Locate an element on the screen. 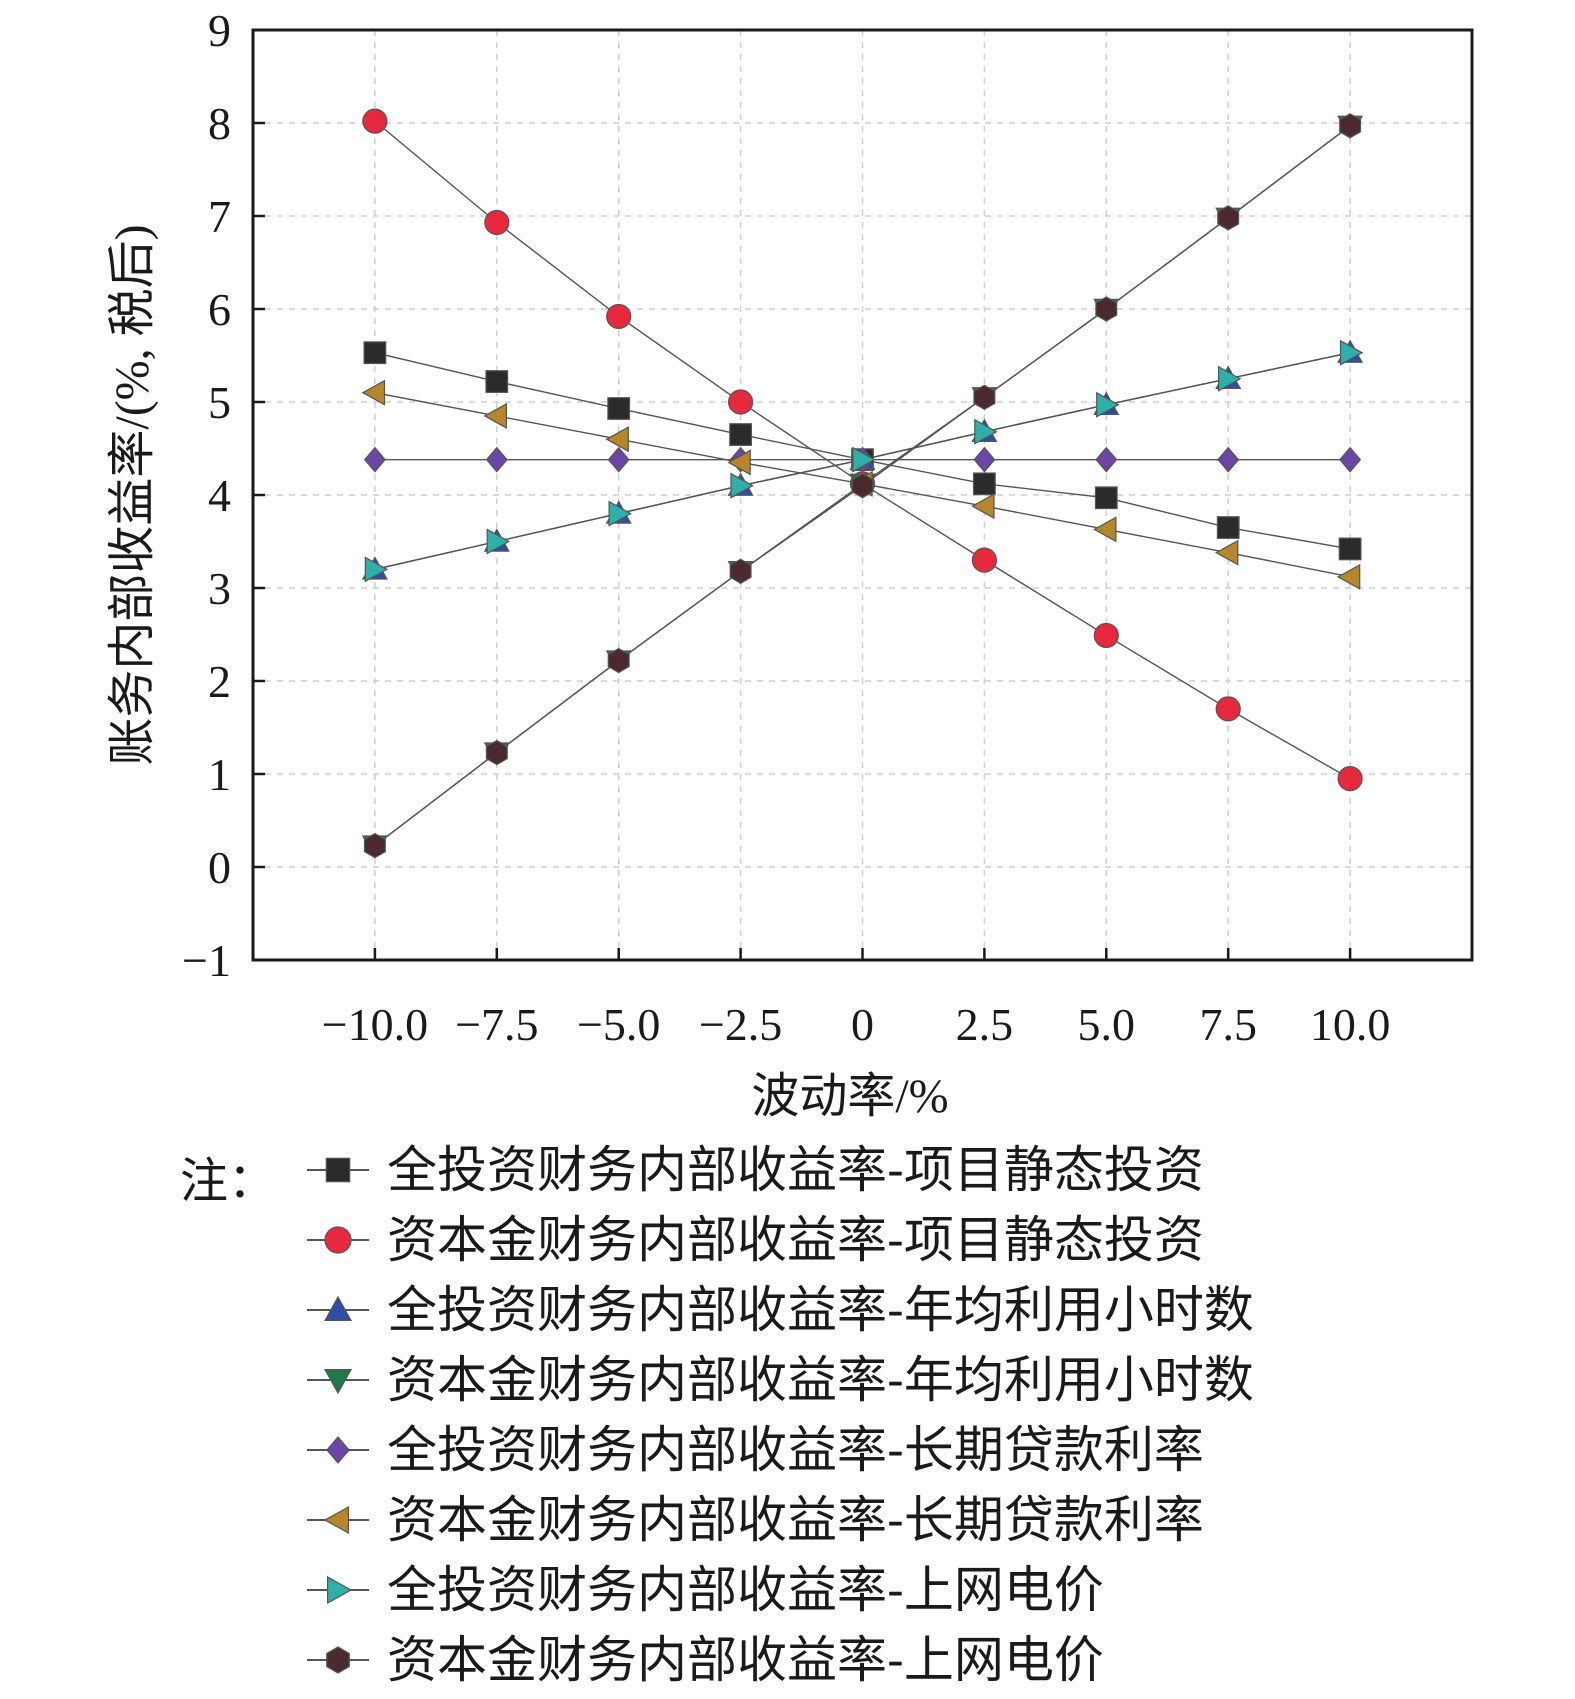  x-tick-label: −5.0 is located at coordinates (618, 1024).